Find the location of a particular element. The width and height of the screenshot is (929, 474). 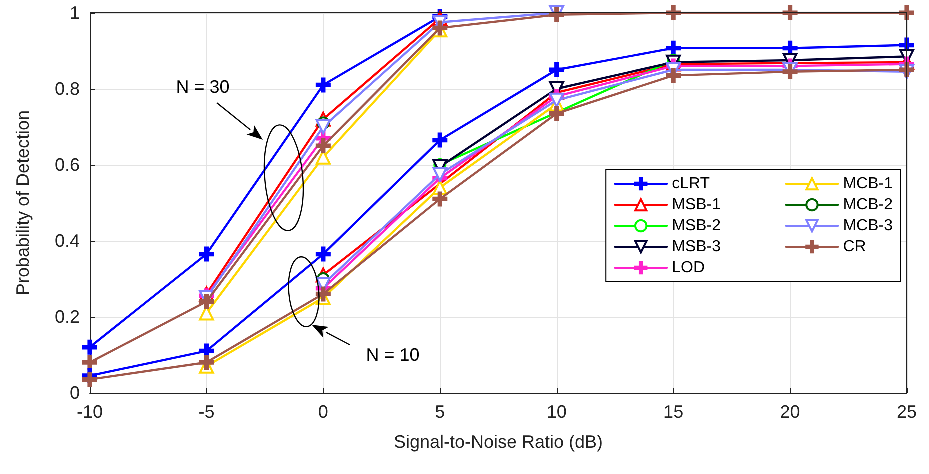

y-tick-label: 0.8 is located at coordinates (67, 89).